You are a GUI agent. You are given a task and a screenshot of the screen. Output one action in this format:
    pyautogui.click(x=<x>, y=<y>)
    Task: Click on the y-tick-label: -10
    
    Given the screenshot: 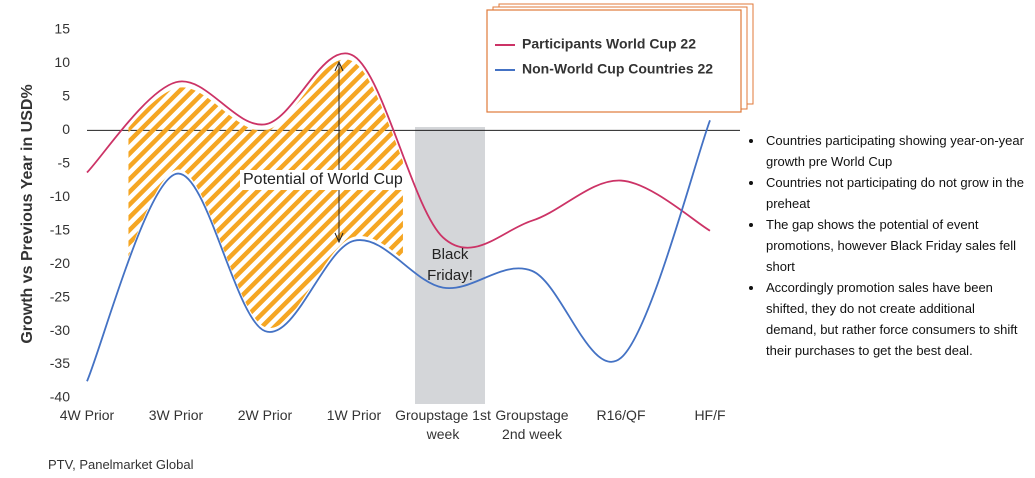 What is the action you would take?
    pyautogui.click(x=60, y=196)
    